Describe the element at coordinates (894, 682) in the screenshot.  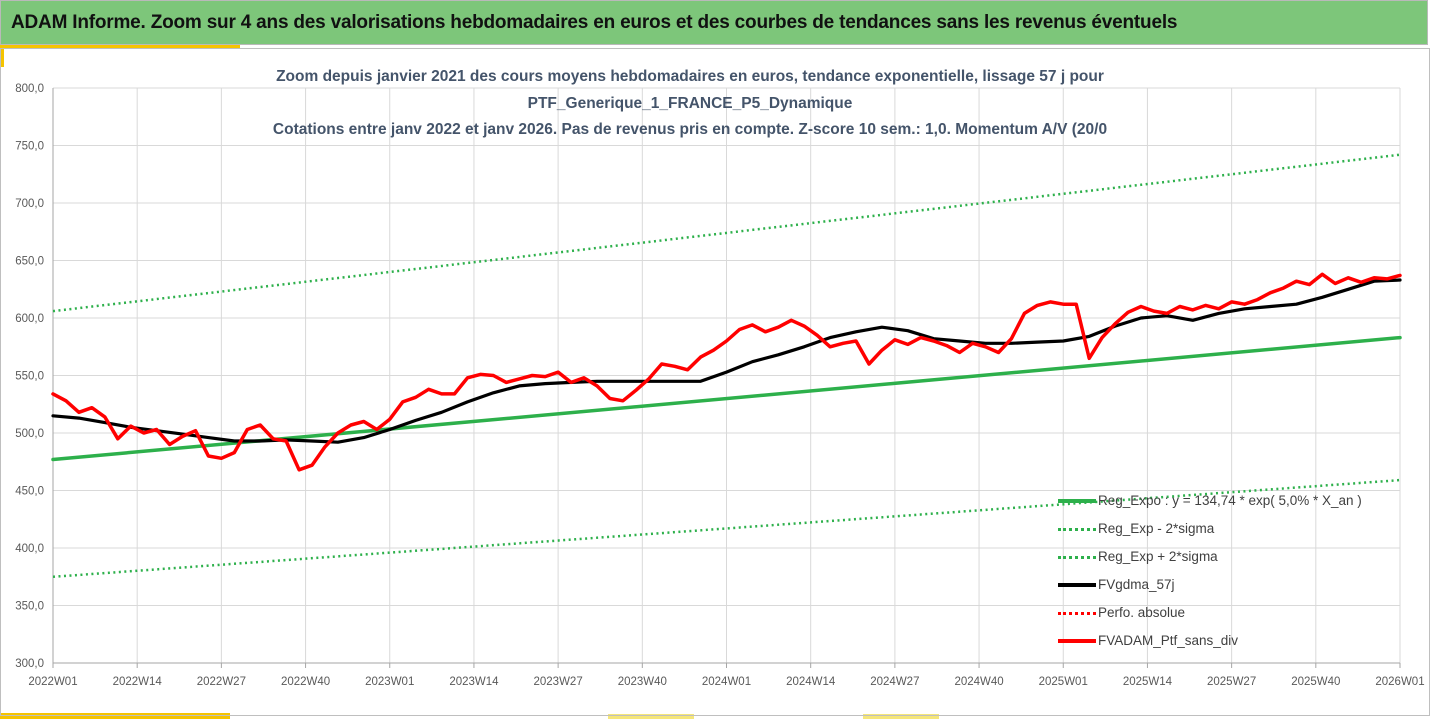
I see `x-tick-label: 2024W27` at that location.